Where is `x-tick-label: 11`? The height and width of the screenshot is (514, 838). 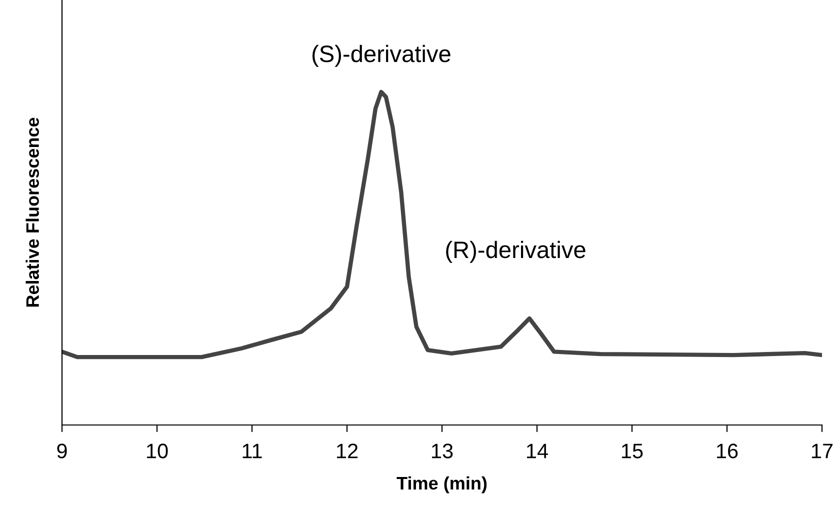
x-tick-label: 11 is located at coordinates (252, 451).